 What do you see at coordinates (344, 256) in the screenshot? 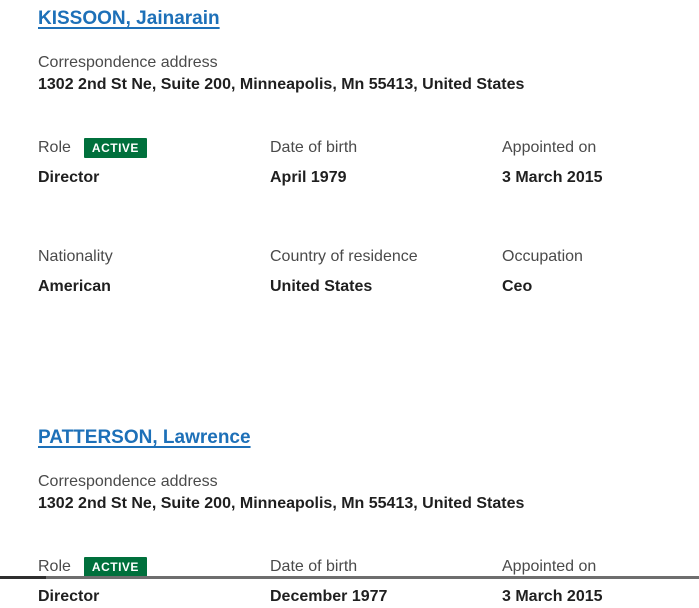
I see `field-label: Country of residence` at bounding box center [344, 256].